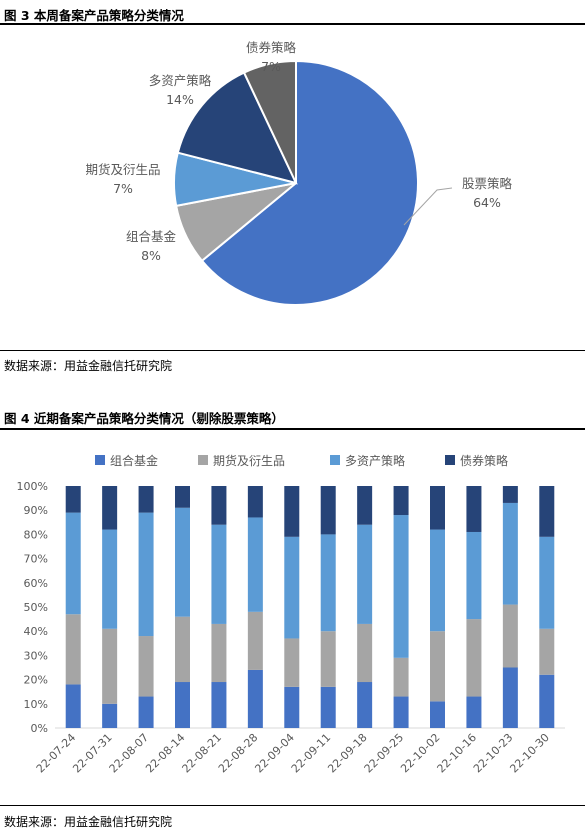 This screenshot has height=831, width=587. I want to click on pie-slice-label: 组合基金, so click(151, 236).